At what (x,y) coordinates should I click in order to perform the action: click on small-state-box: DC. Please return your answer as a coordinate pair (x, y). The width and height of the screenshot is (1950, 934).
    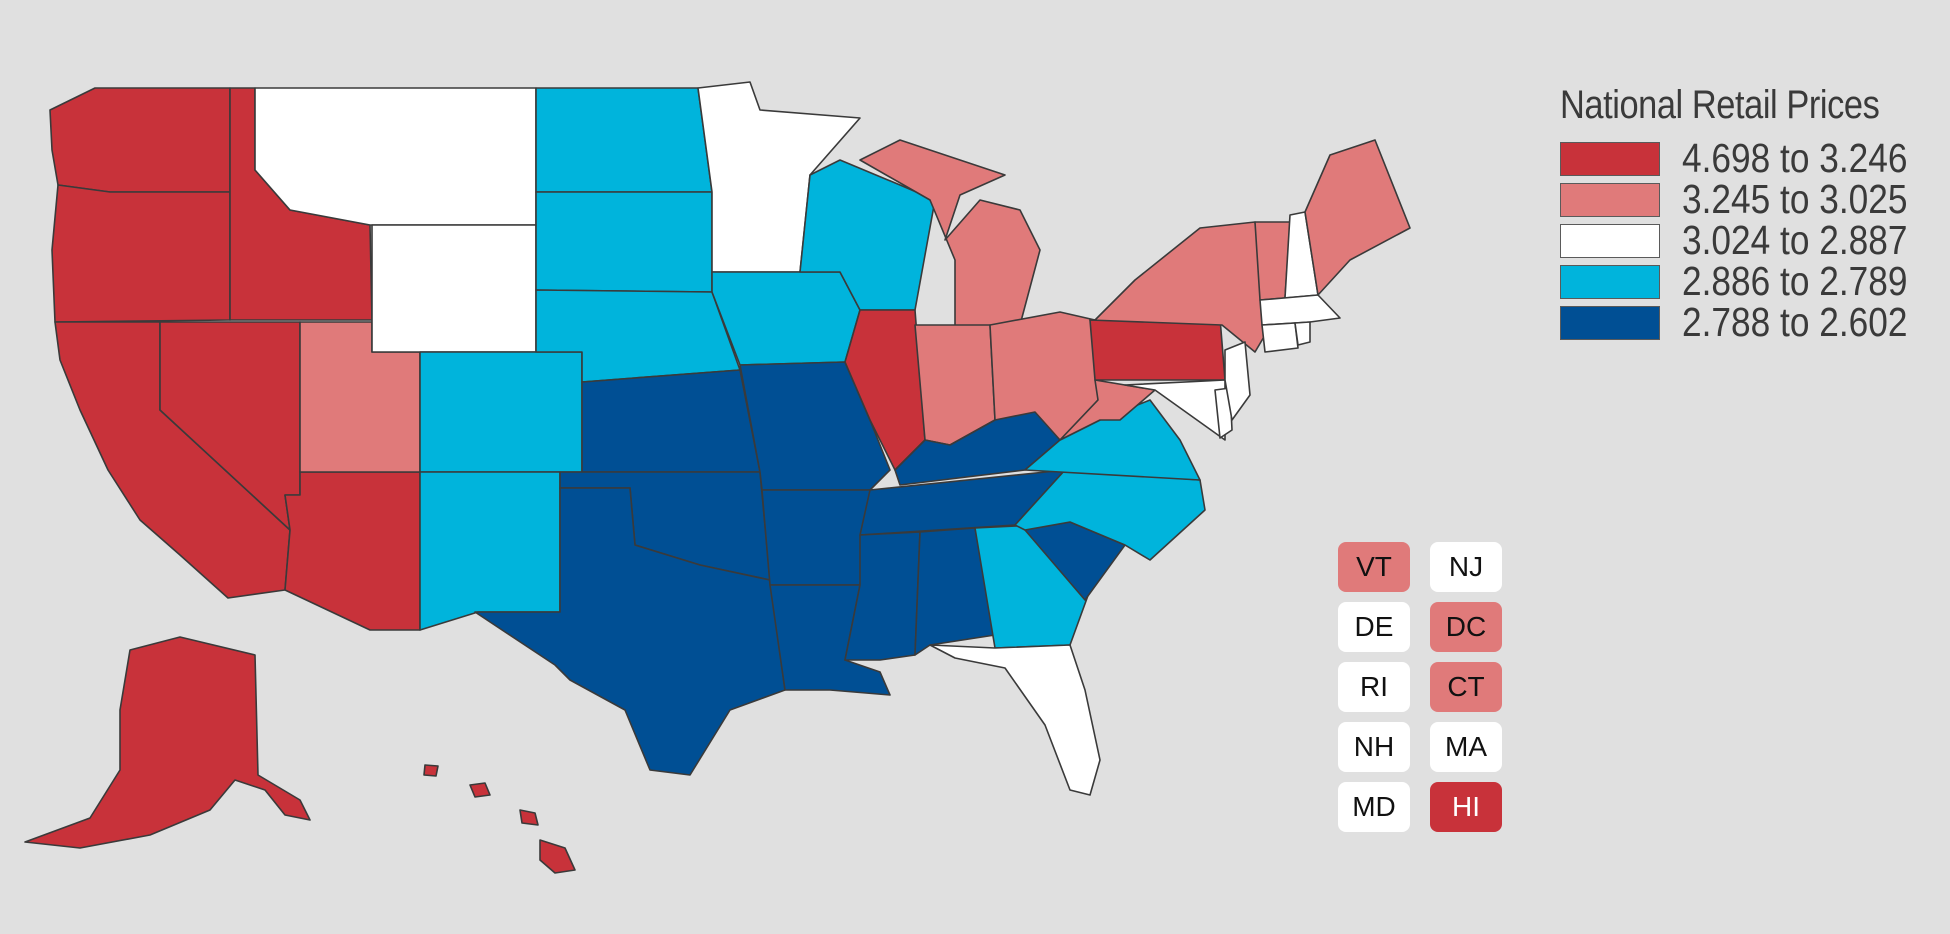
    Looking at the image, I should click on (1466, 627).